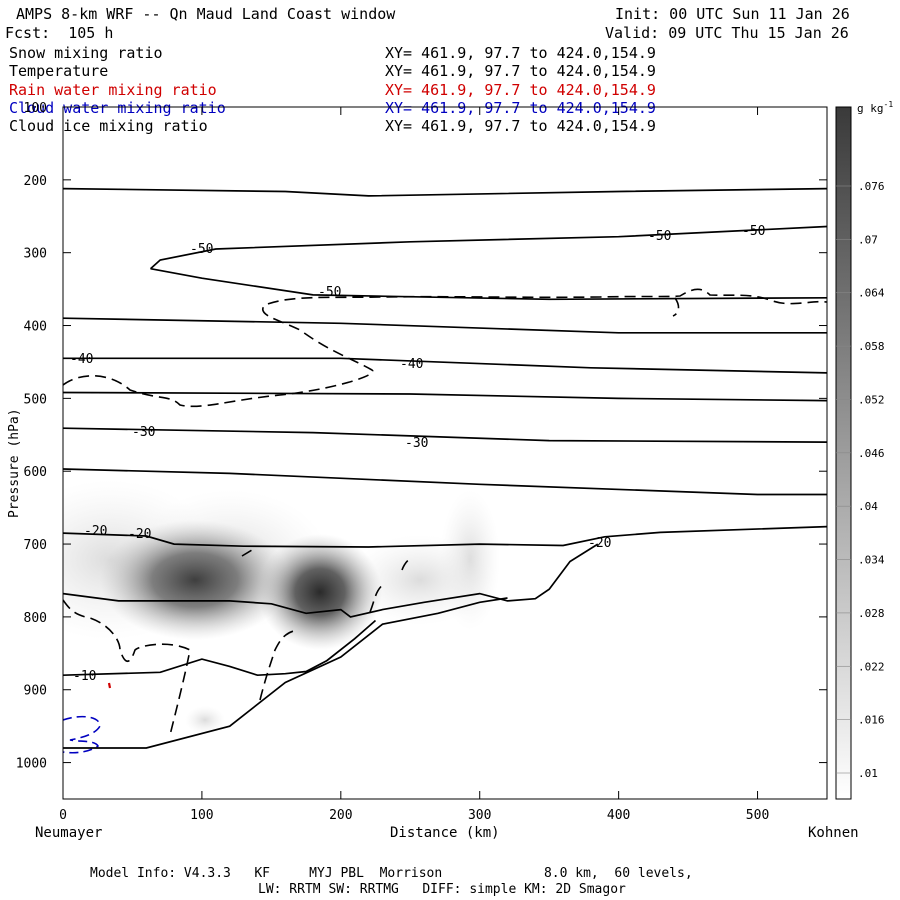 This screenshot has height=900, width=900. Describe the element at coordinates (84, 676) in the screenshot. I see `temperature-label: -10` at that location.